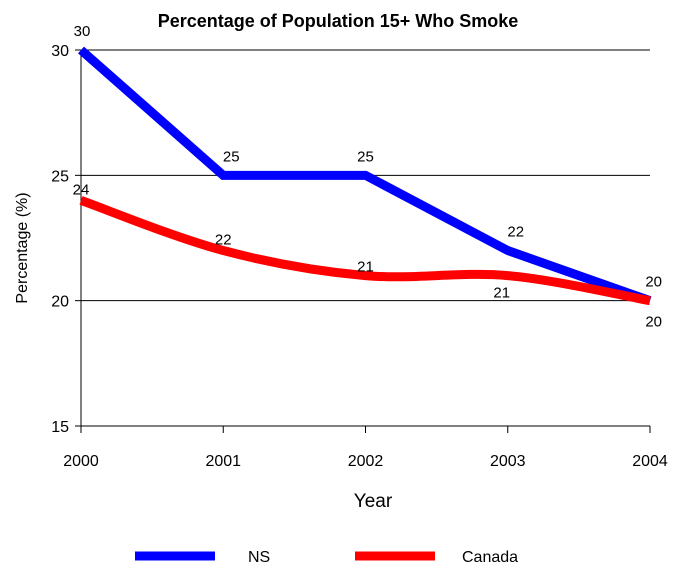 Image resolution: width=681 pixels, height=568 pixels. Describe the element at coordinates (373, 501) in the screenshot. I see `x-axis-label: Year` at that location.